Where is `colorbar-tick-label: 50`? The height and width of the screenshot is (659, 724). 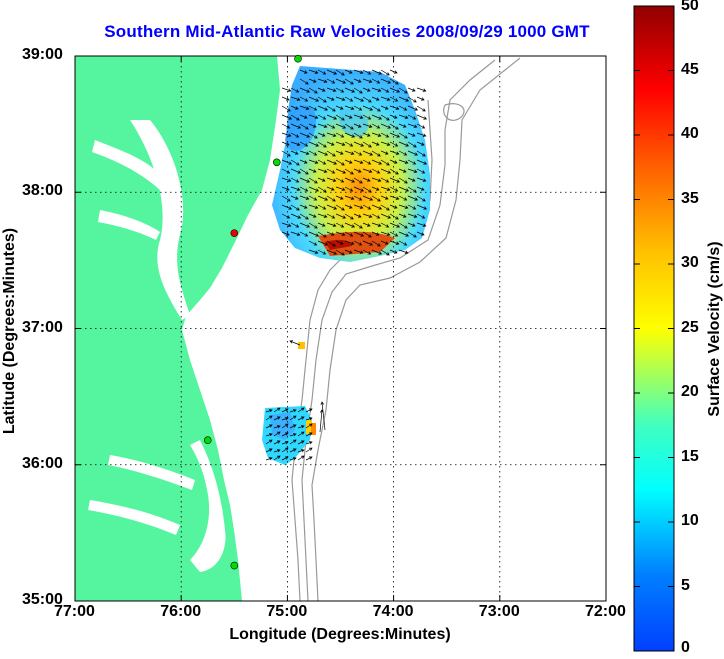 colorbar-tick-label: 50 is located at coordinates (690, 7).